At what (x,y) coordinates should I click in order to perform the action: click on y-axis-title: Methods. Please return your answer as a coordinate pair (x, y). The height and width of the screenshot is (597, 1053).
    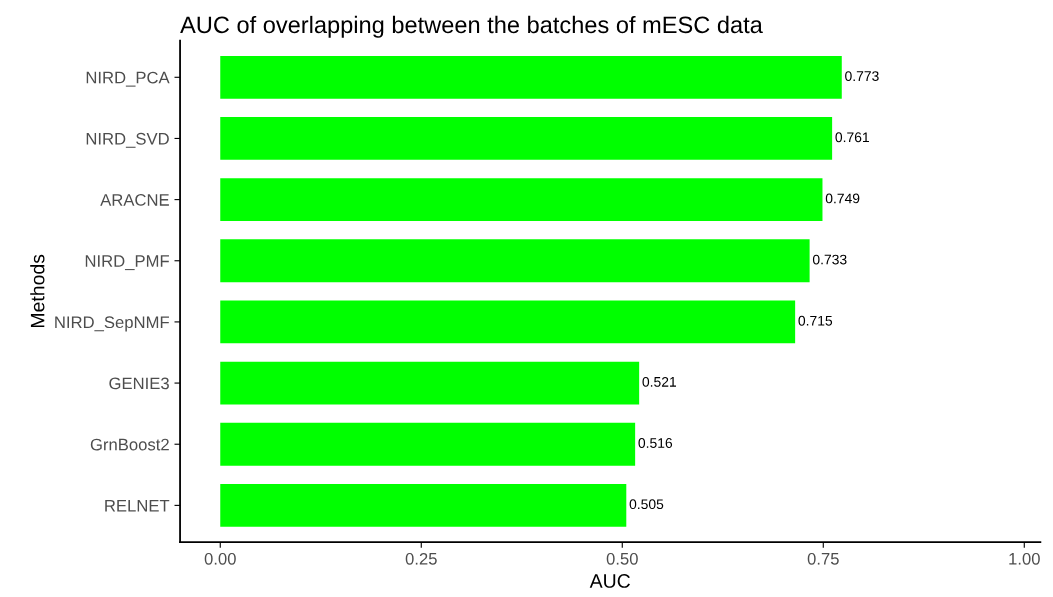
    Looking at the image, I should click on (37, 291).